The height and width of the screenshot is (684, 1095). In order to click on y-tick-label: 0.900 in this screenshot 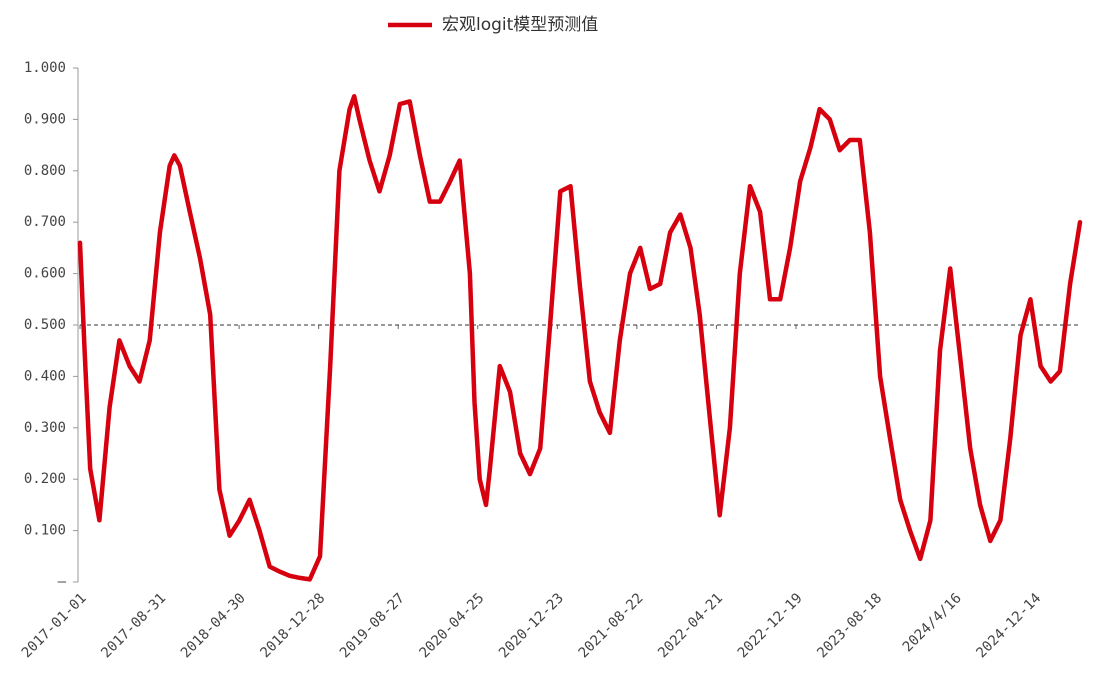, I will do `click(45, 119)`.